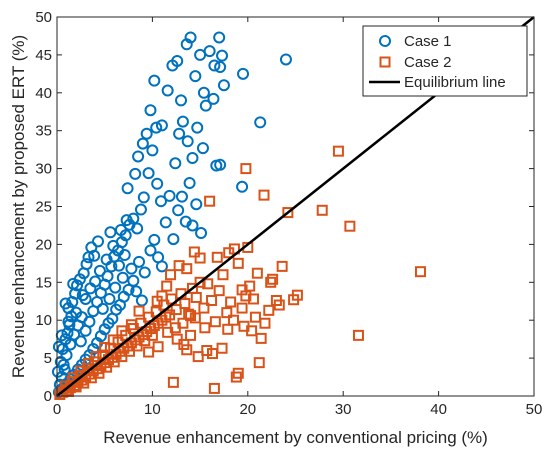 This screenshot has height=453, width=550. Describe the element at coordinates (152, 409) in the screenshot. I see `x-tick-label: 10` at that location.